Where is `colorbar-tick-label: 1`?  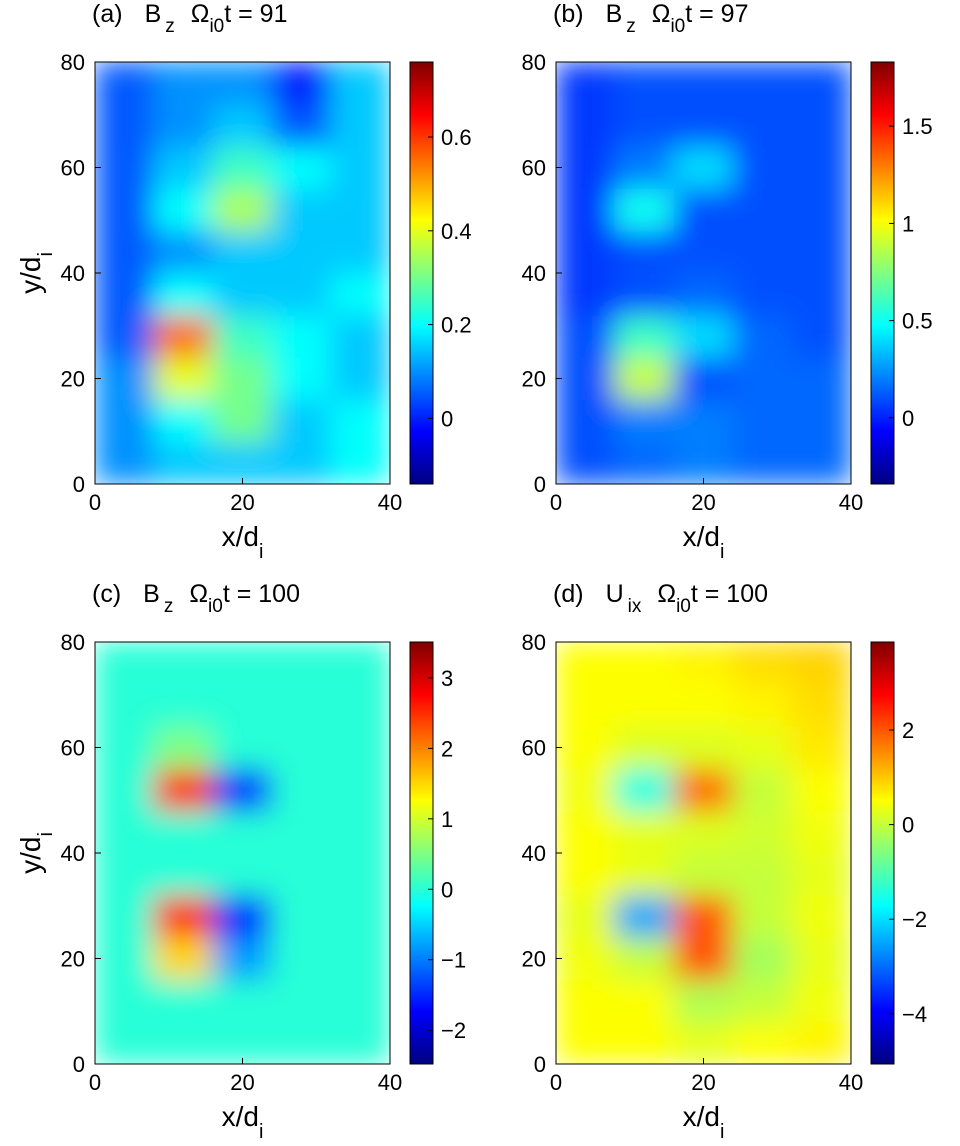 colorbar-tick-label: 1 is located at coordinates (447, 819).